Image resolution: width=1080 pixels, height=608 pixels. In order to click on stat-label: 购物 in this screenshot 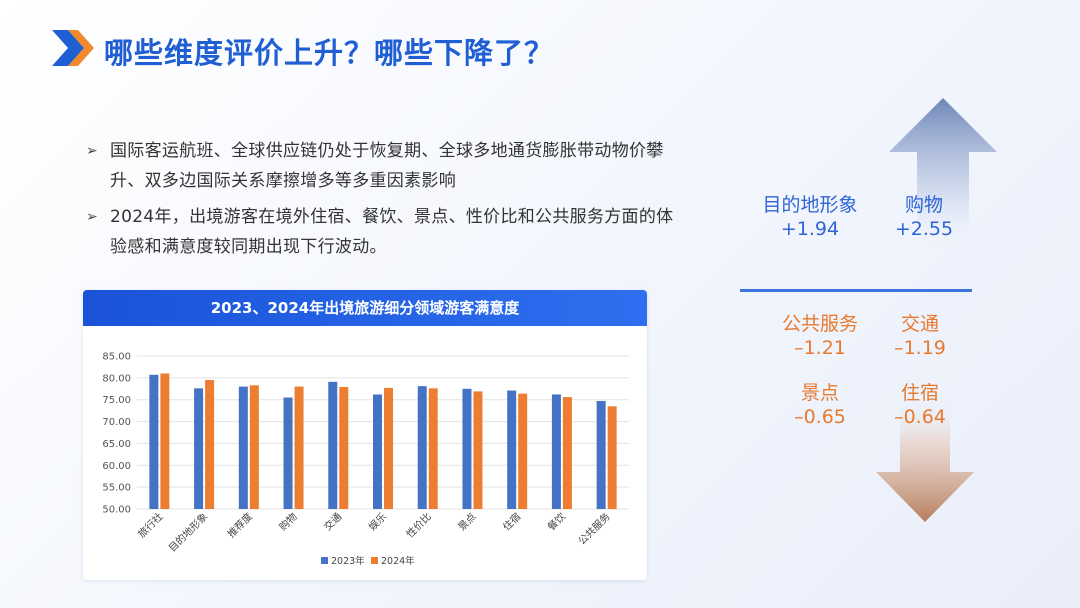, I will do `click(923, 205)`.